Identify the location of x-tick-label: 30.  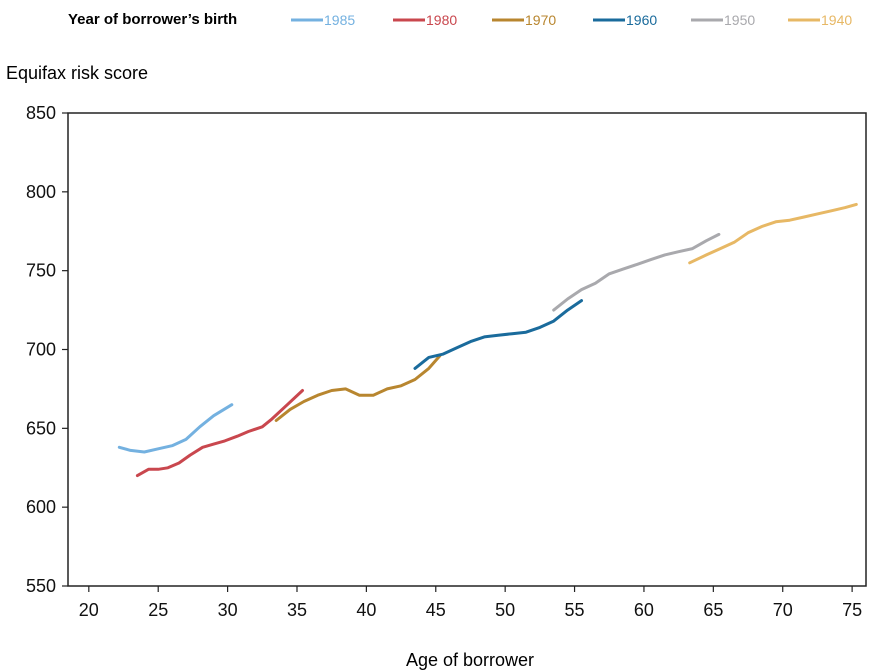
(228, 610).